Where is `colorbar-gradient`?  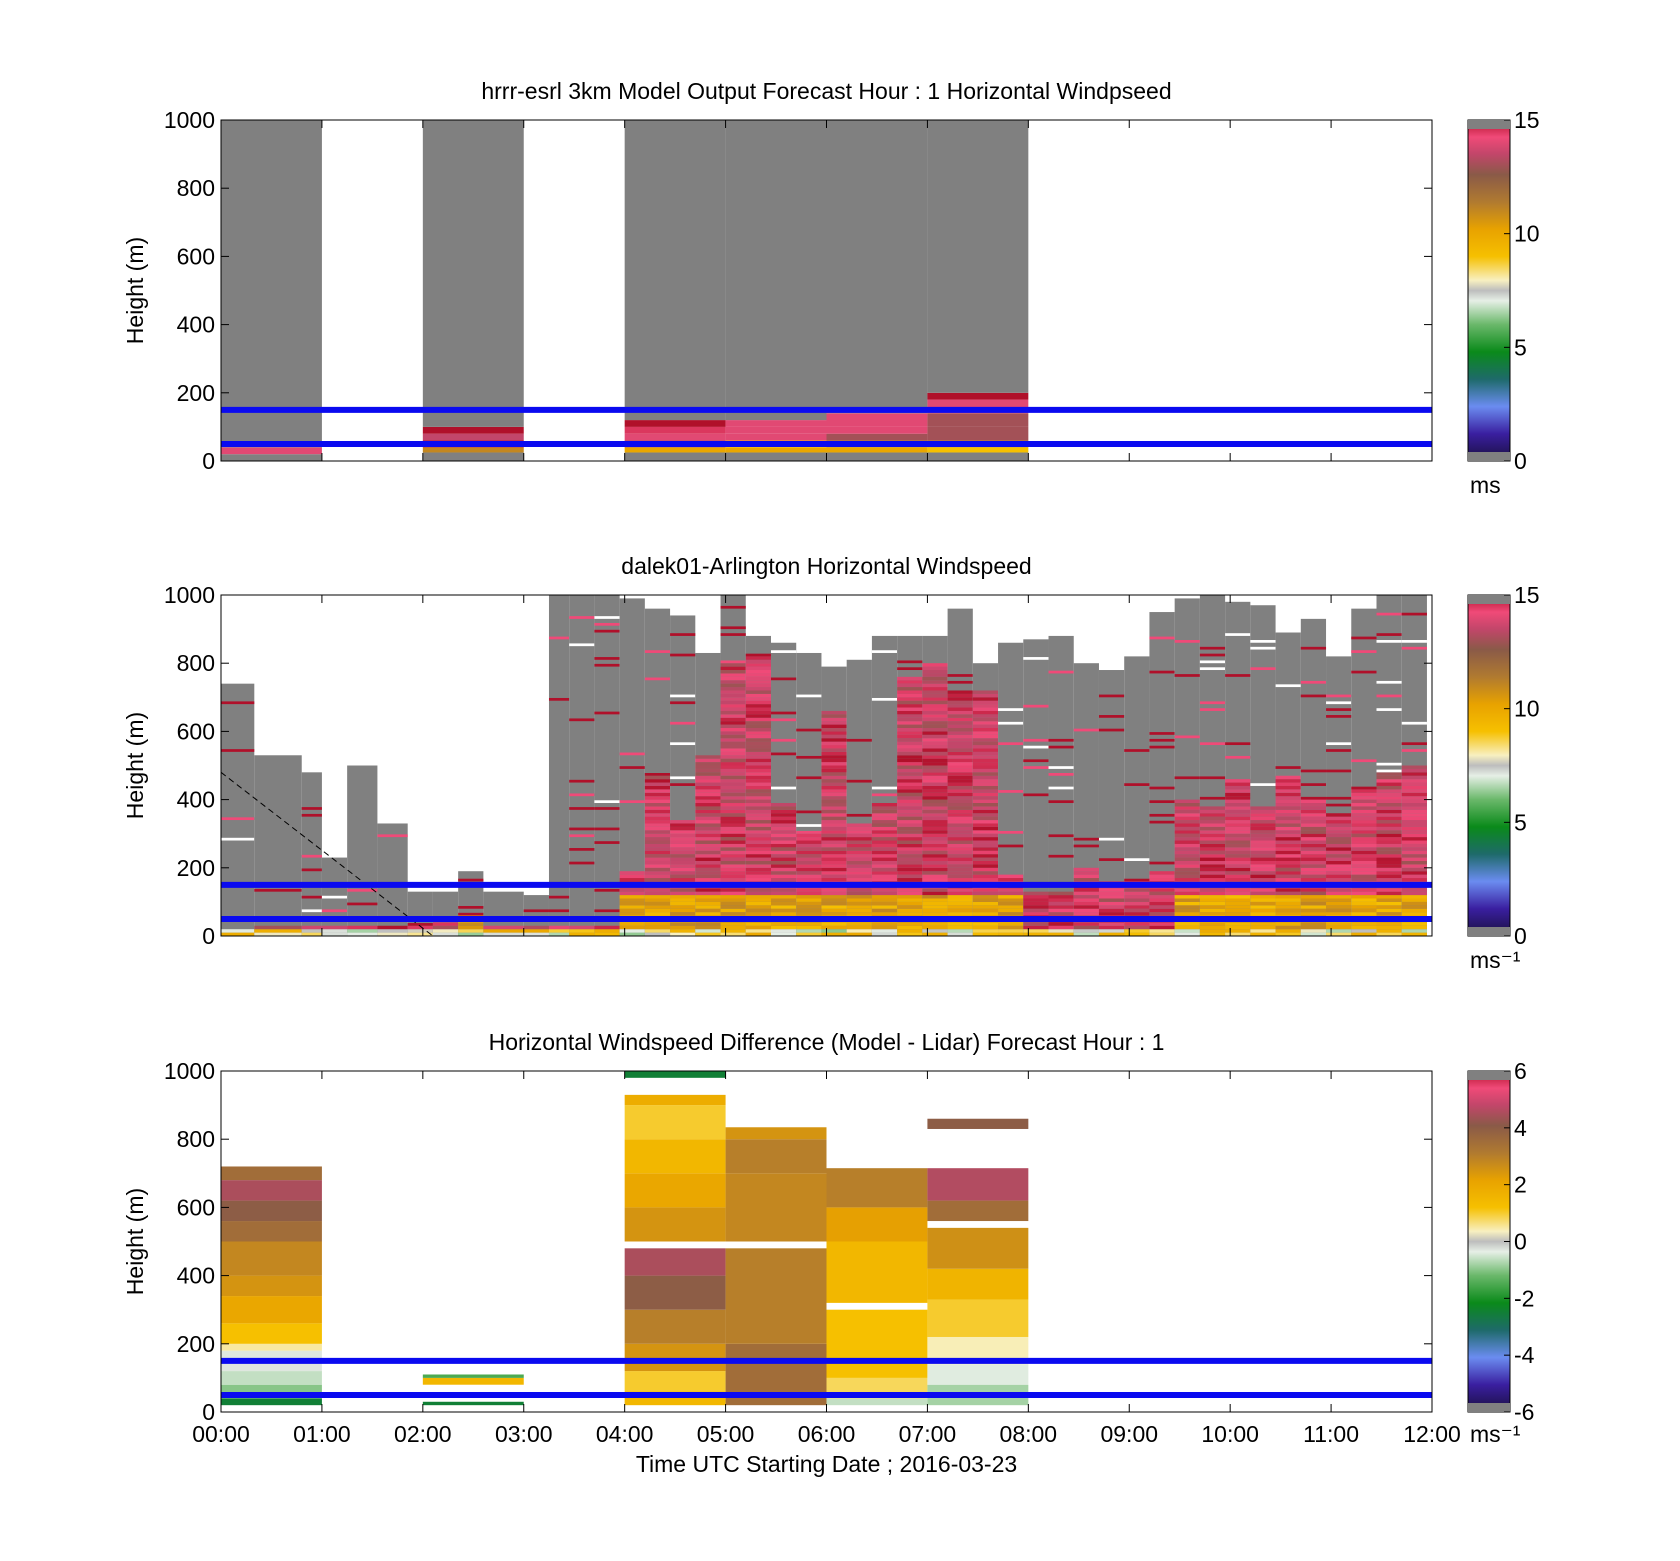 colorbar-gradient is located at coordinates (1489, 1241).